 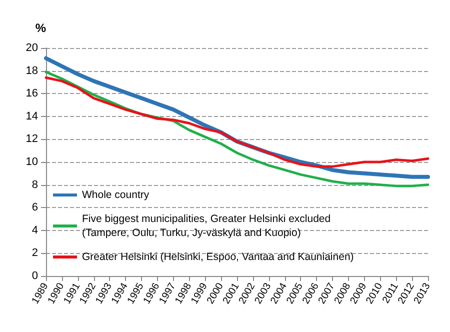 What do you see at coordinates (35, 208) in the screenshot?
I see `y-tick-label: 6` at bounding box center [35, 208].